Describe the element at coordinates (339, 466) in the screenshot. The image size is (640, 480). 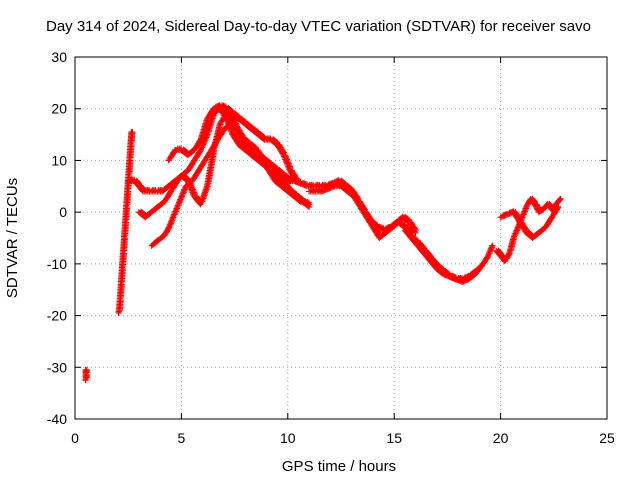
I see `x-axis-title: GPS time / hours` at that location.